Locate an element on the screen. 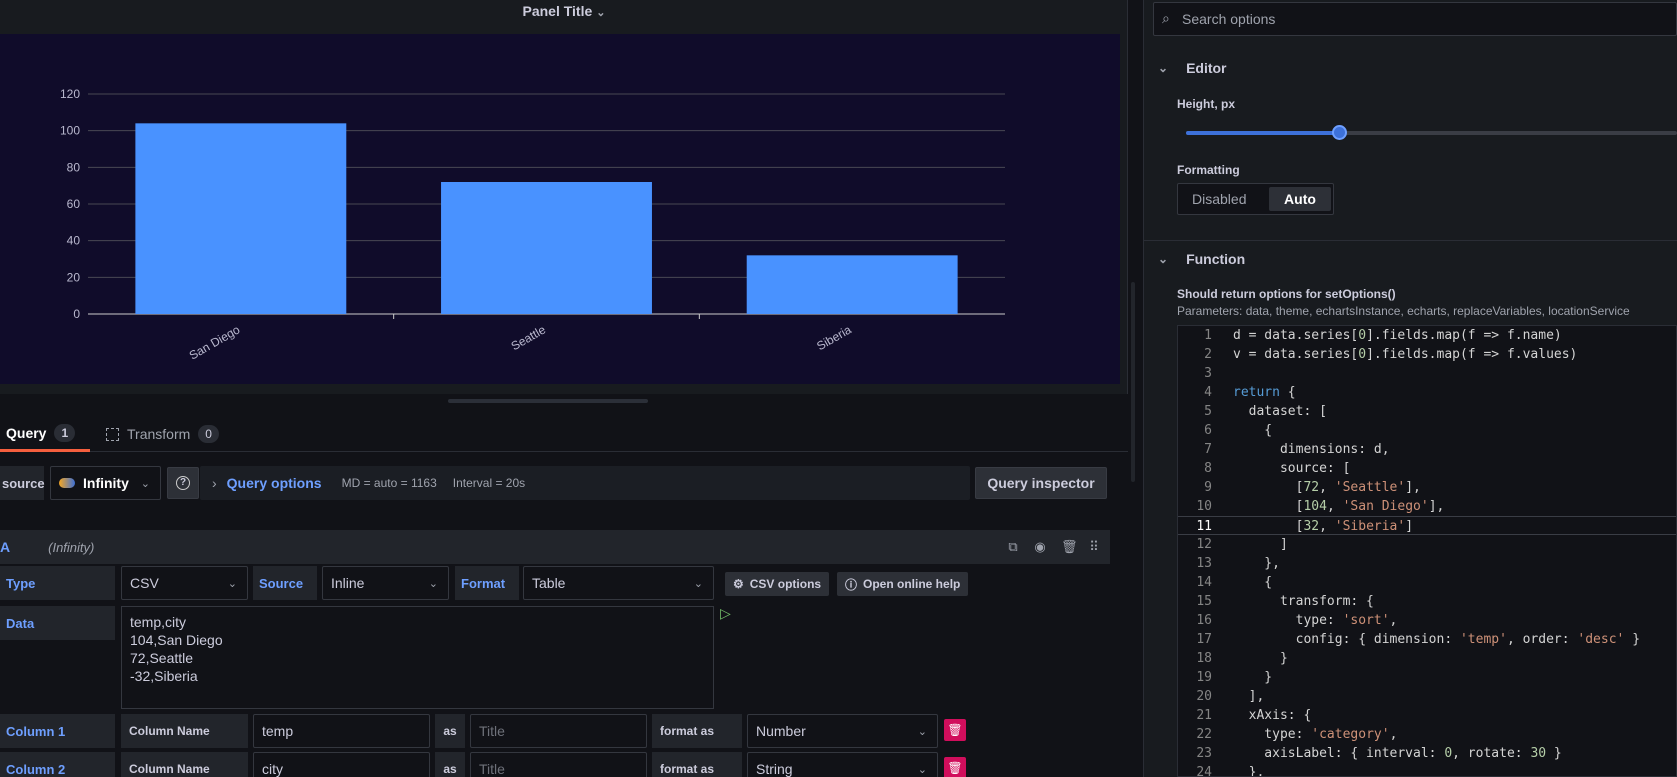 The height and width of the screenshot is (777, 1677). query-row-header: A (Infinity) is located at coordinates (555, 547).